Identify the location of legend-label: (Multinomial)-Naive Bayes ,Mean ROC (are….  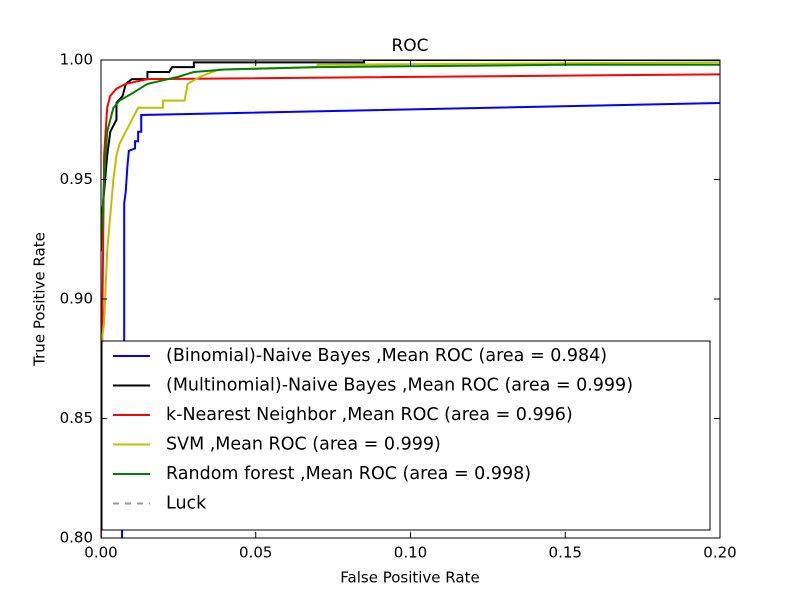
(399, 386).